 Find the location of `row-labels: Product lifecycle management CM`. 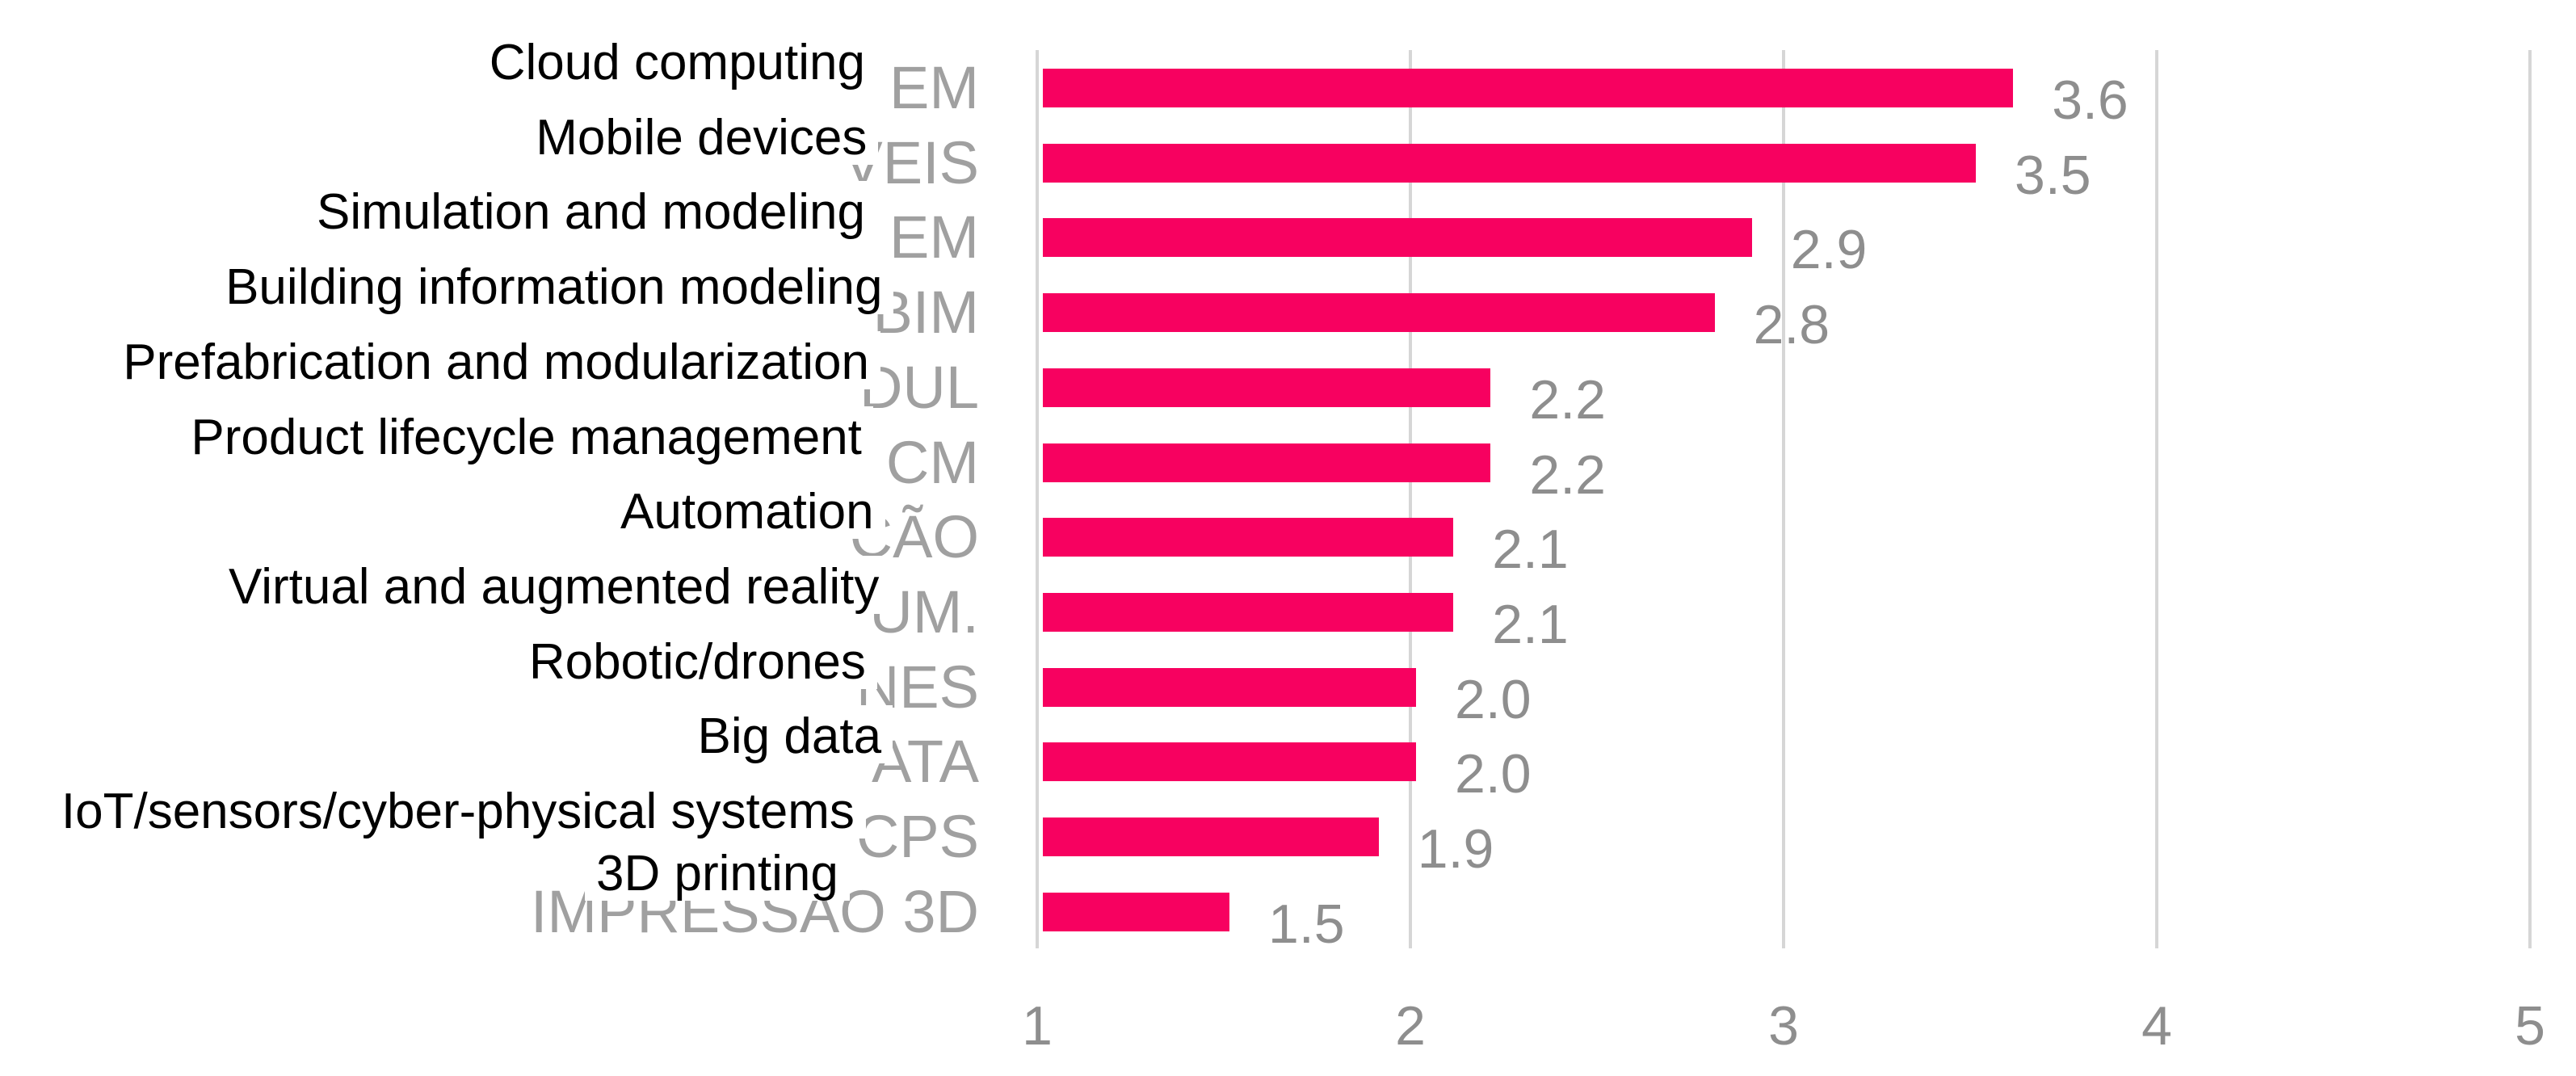

row-labels: Product lifecycle management CM is located at coordinates (579, 451).